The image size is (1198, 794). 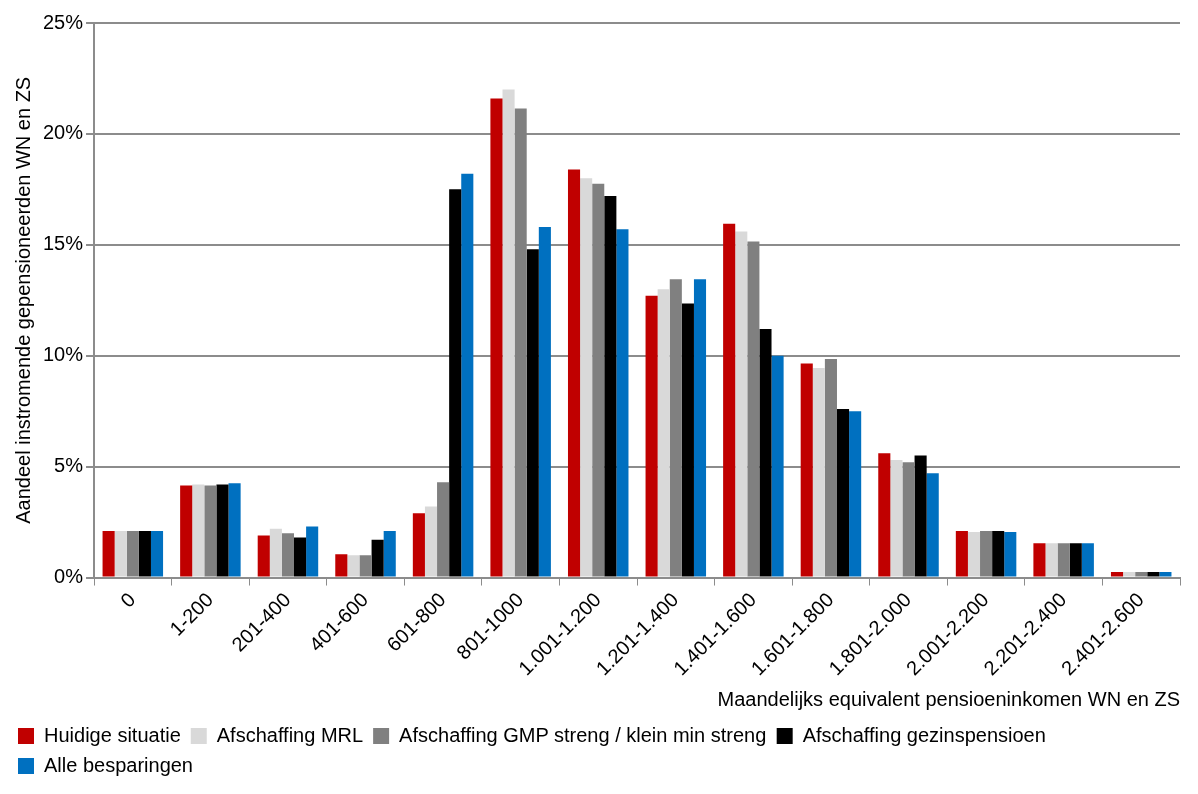 What do you see at coordinates (63, 132) in the screenshot?
I see `y-tick-label: 20%` at bounding box center [63, 132].